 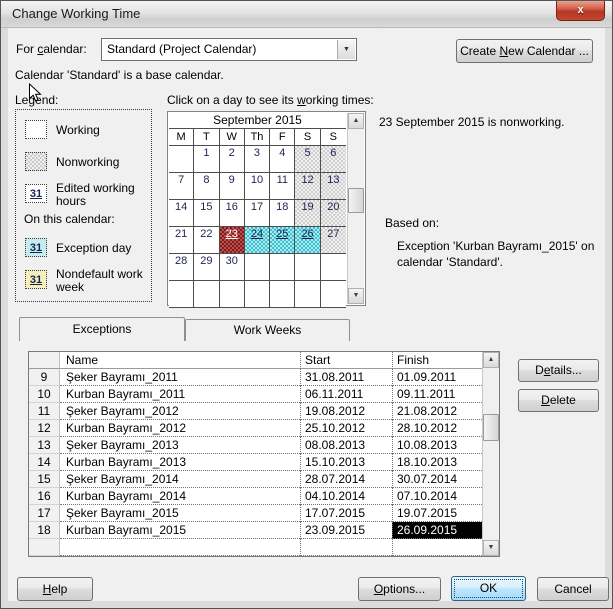 What do you see at coordinates (333, 213) in the screenshot?
I see `calendar-day-20: 20` at bounding box center [333, 213].